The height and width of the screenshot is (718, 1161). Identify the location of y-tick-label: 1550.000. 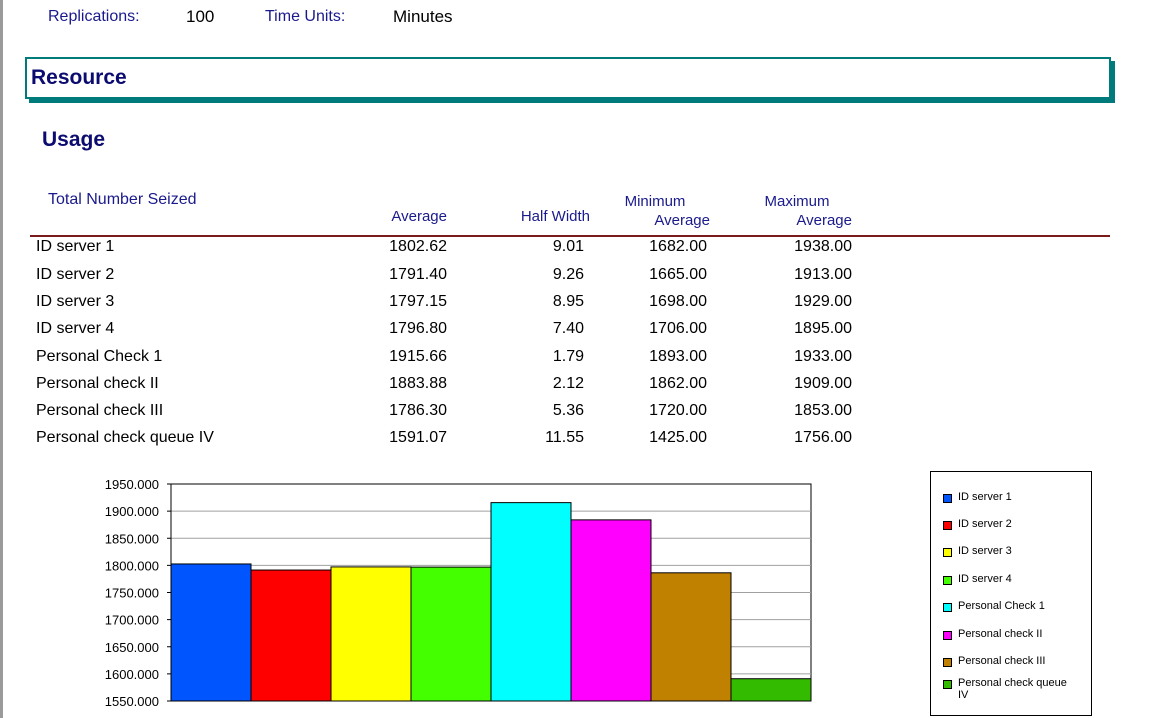
(132, 701).